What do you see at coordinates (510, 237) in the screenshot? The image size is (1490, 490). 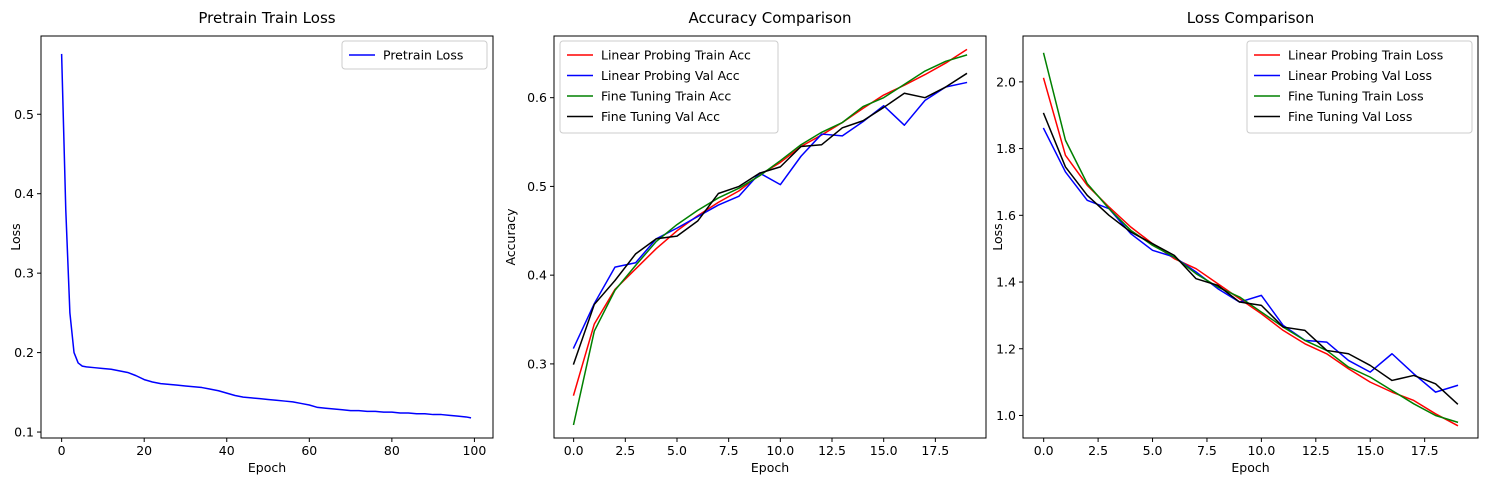 I see `y-axis-label: Accuracy` at bounding box center [510, 237].